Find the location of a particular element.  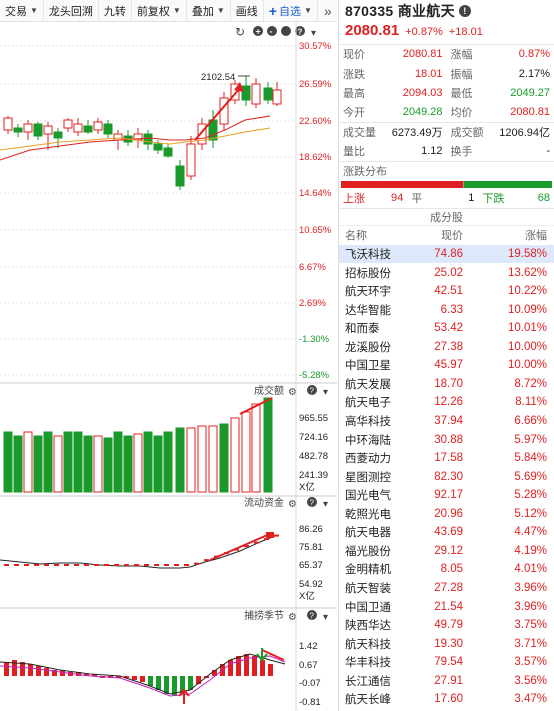

toolbar-nine-turn: 九转 is located at coordinates (115, 11).